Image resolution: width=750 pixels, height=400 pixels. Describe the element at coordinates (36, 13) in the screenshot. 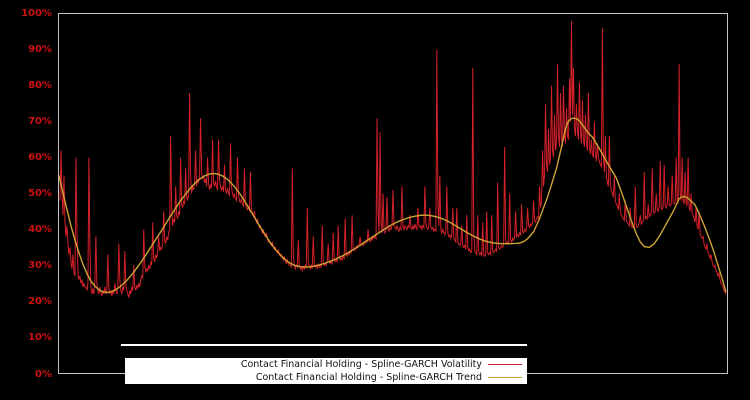

I see `y-axis-tick-label: 100%` at that location.